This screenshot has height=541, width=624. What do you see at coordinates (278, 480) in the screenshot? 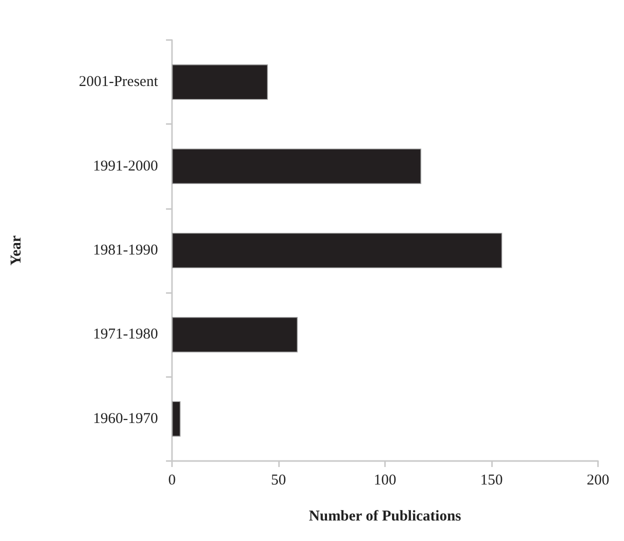
I see `x-tick-label: 50` at bounding box center [278, 480].